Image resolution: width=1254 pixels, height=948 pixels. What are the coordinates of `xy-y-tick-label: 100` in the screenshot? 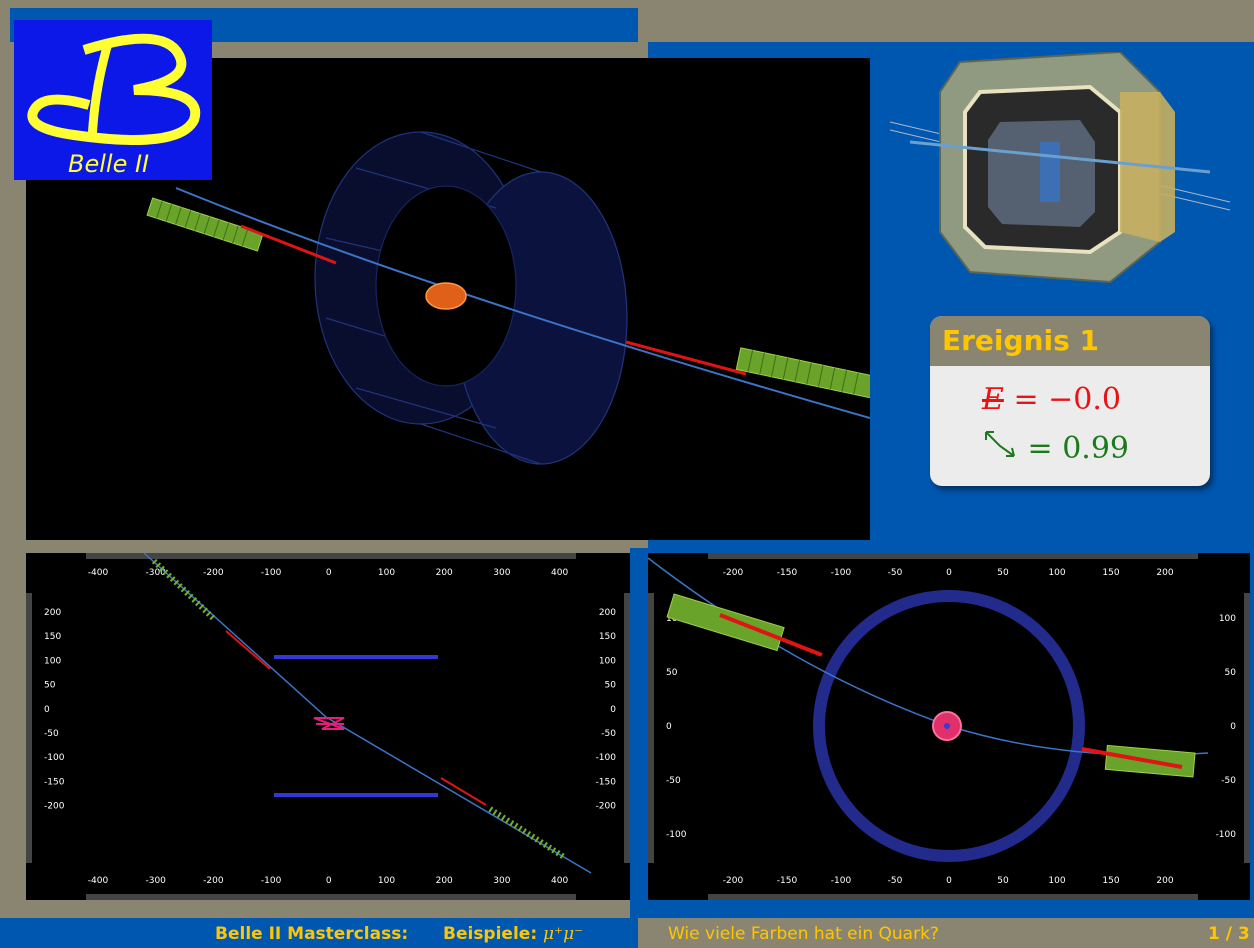 It's located at (1227, 619).